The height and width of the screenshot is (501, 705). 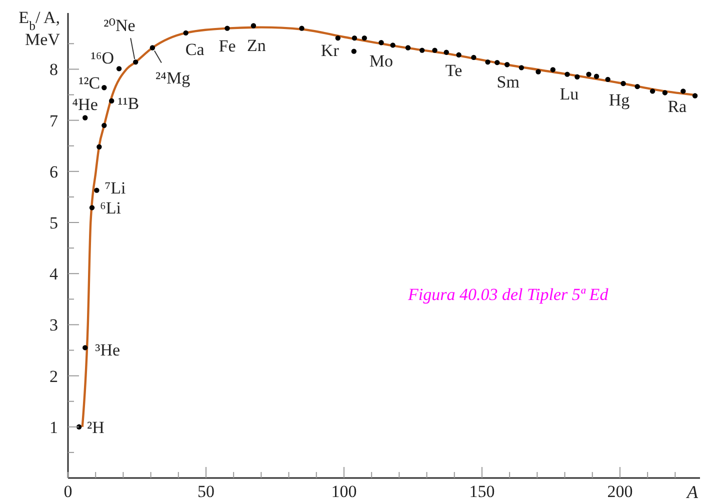 What do you see at coordinates (453, 70) in the screenshot?
I see `annotation: Te` at bounding box center [453, 70].